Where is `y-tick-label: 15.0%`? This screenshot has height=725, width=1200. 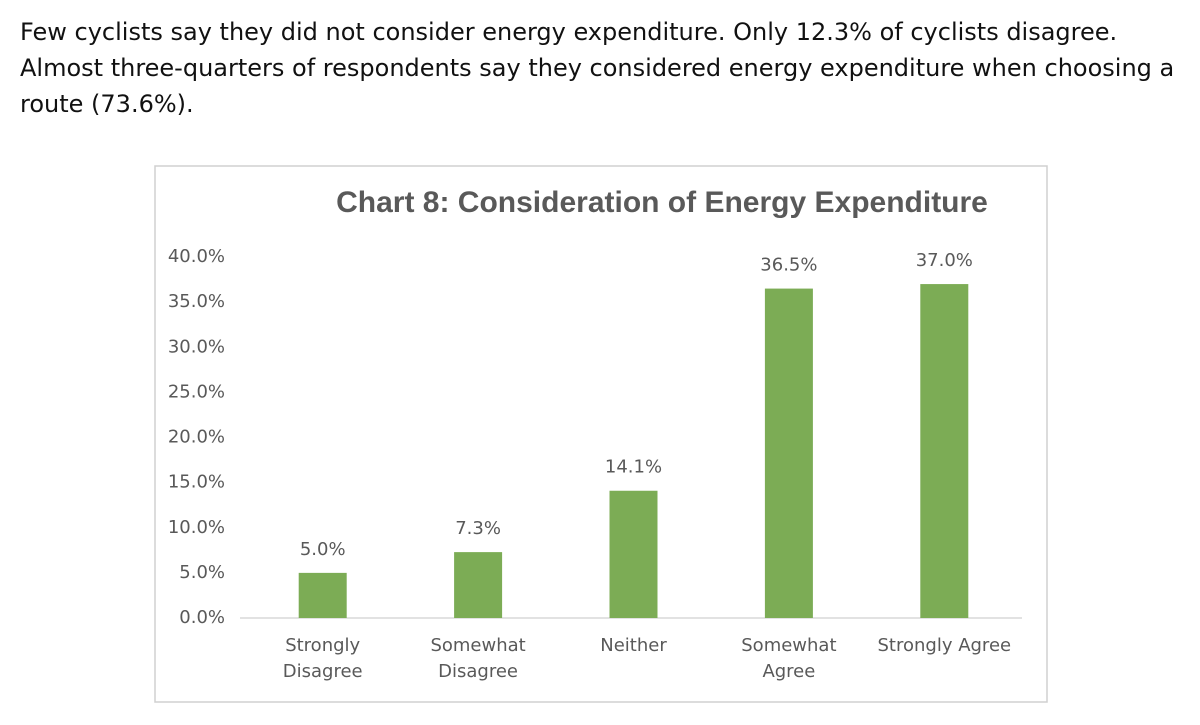 y-tick-label: 15.0% is located at coordinates (196, 482).